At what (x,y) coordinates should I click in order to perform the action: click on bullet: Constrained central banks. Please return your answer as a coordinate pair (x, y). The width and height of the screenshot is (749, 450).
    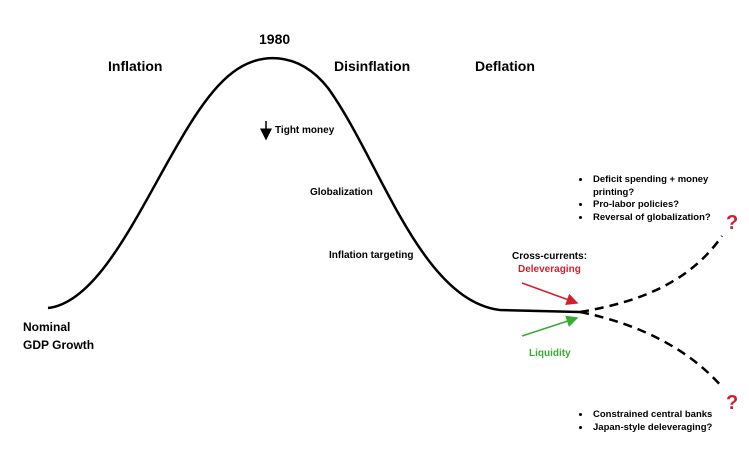
    Looking at the image, I should click on (670, 415).